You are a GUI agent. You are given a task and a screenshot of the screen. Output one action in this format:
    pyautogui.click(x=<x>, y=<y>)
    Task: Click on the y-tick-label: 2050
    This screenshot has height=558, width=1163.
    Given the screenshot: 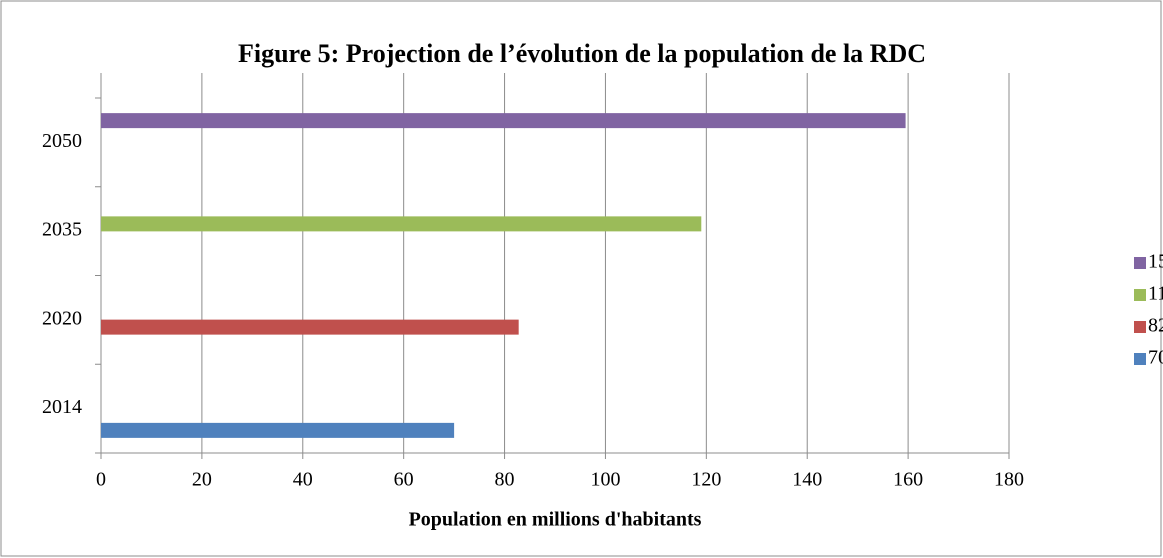 What is the action you would take?
    pyautogui.click(x=62, y=141)
    